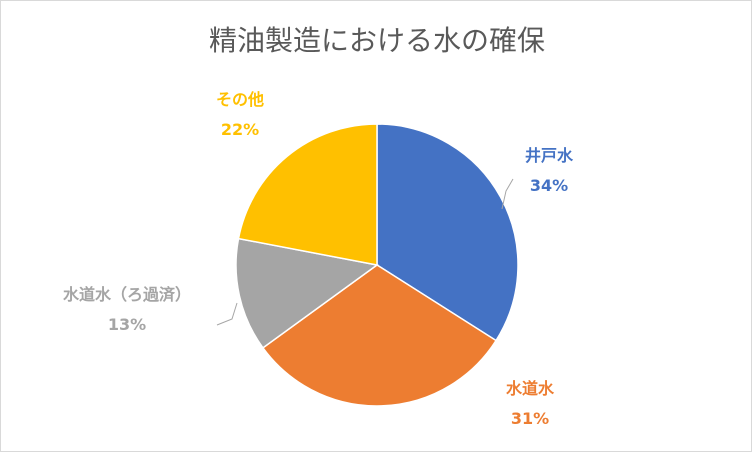 This screenshot has width=752, height=453. Describe the element at coordinates (307, 194) in the screenshot. I see `pie-slice-other` at that location.